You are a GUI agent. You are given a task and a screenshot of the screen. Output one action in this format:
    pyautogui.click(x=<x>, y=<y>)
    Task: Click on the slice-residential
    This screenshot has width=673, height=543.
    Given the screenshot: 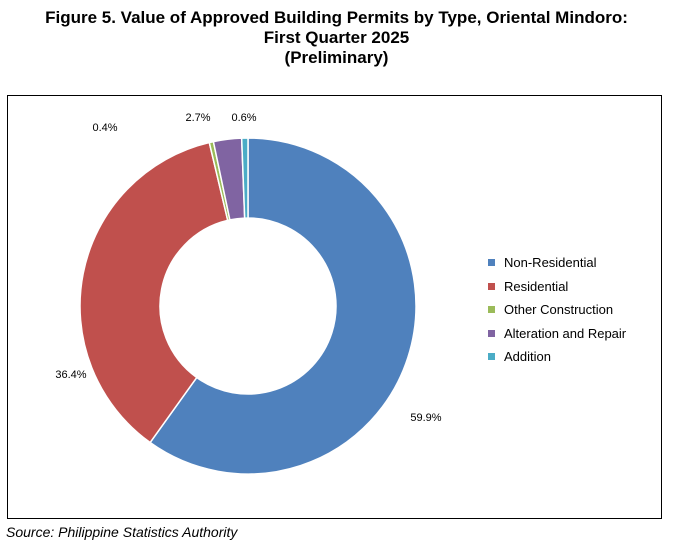 What is the action you would take?
    pyautogui.click(x=154, y=292)
    